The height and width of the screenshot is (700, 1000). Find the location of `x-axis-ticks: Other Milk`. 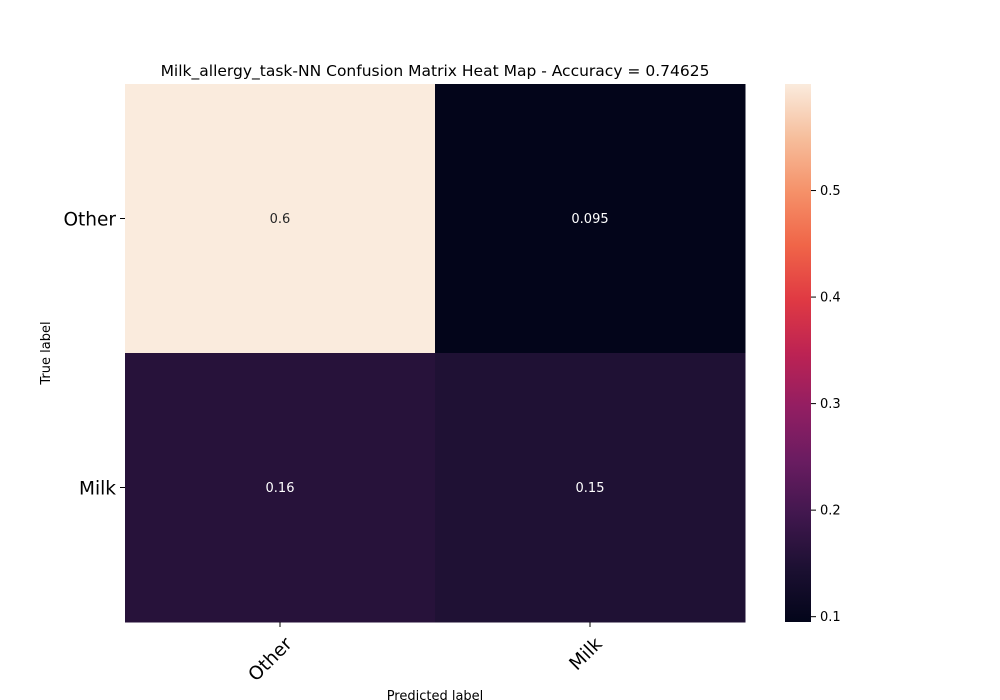

x-axis-ticks: Other Milk is located at coordinates (426, 654).